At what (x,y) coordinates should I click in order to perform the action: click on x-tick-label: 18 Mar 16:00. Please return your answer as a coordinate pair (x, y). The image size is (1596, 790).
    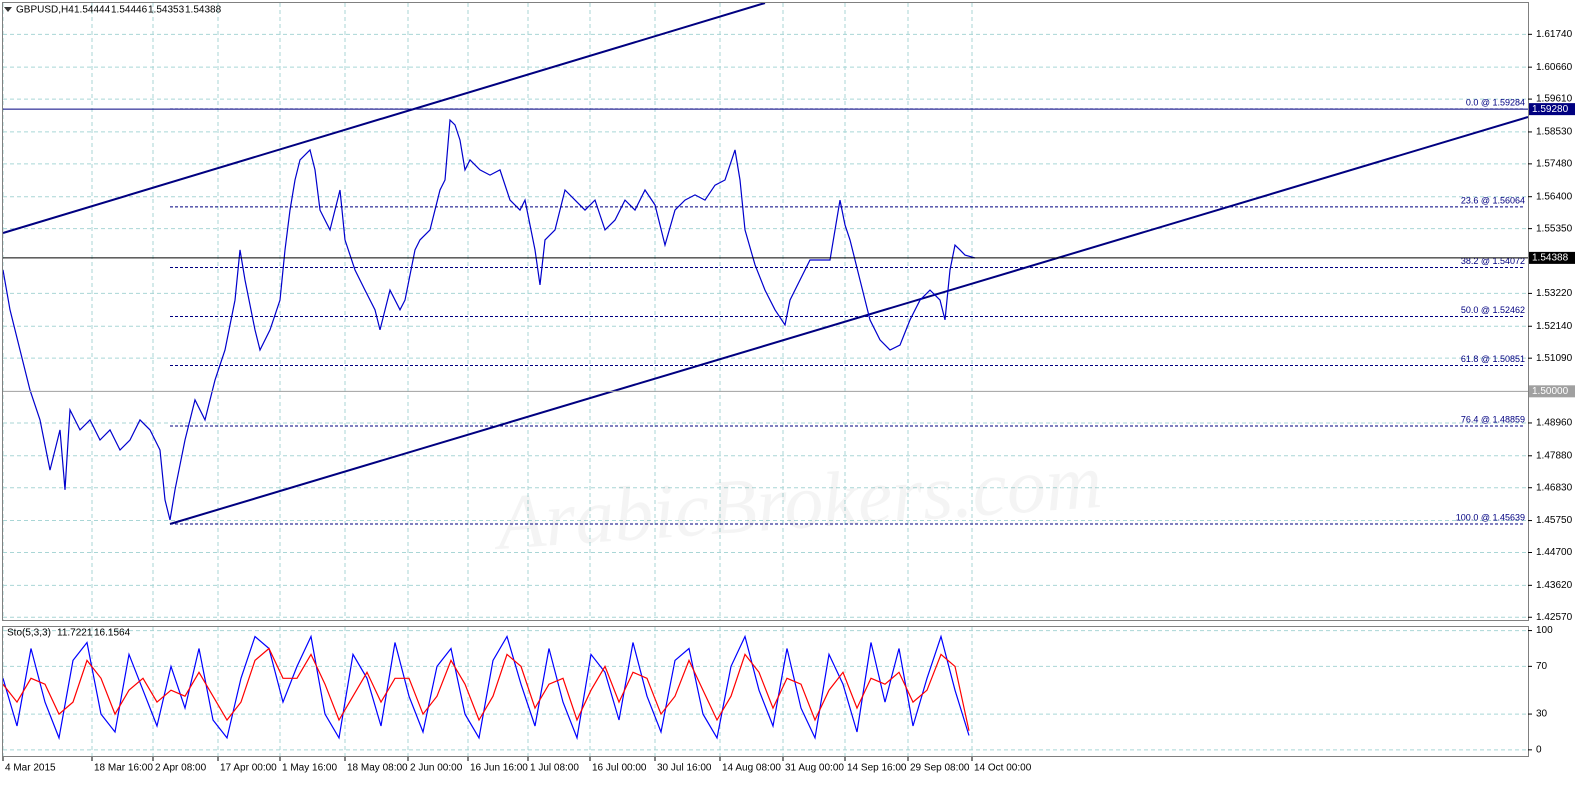
    Looking at the image, I should click on (123, 768).